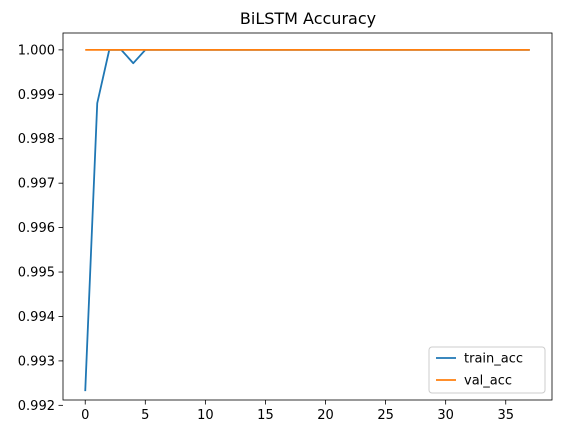  What do you see at coordinates (36, 273) in the screenshot?
I see `y-tick-label: 0.995` at bounding box center [36, 273].